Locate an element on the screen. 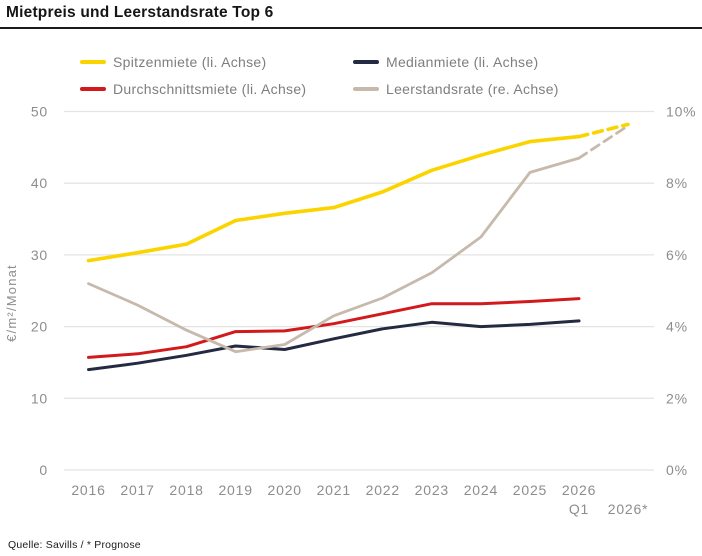  left-axis-tick-label: 20 is located at coordinates (39, 327).